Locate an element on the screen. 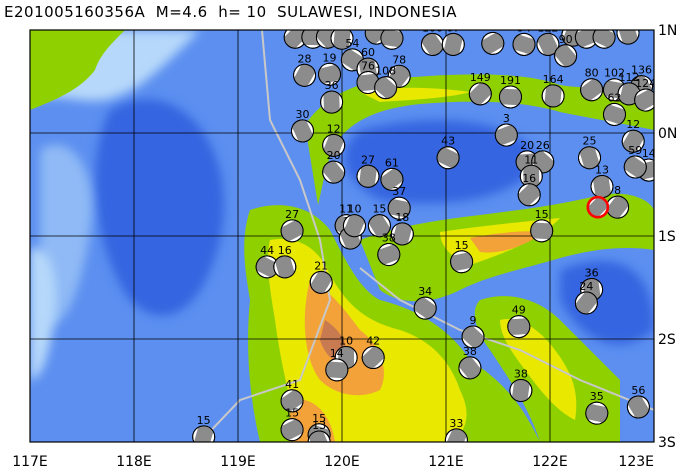  lat-label: 1N is located at coordinates (667, 31).